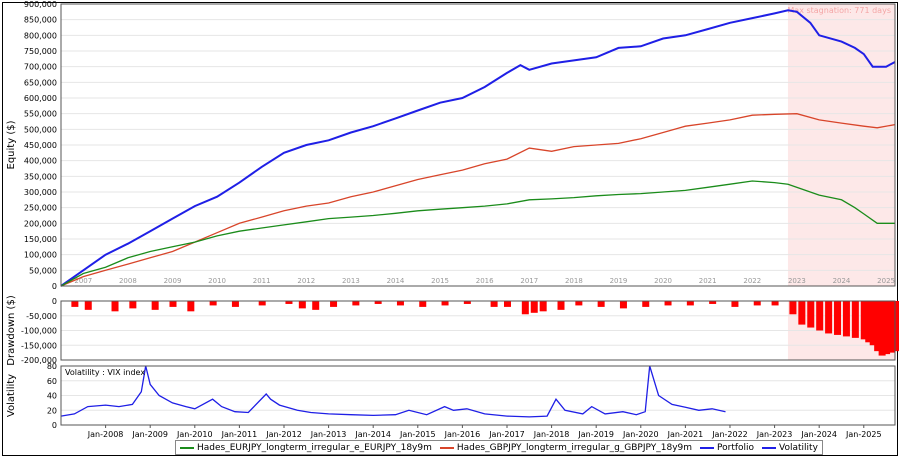 The height and width of the screenshot is (458, 900). What do you see at coordinates (640, 434) in the screenshot?
I see `date-tick-label: Jan-2020` at bounding box center [640, 434].